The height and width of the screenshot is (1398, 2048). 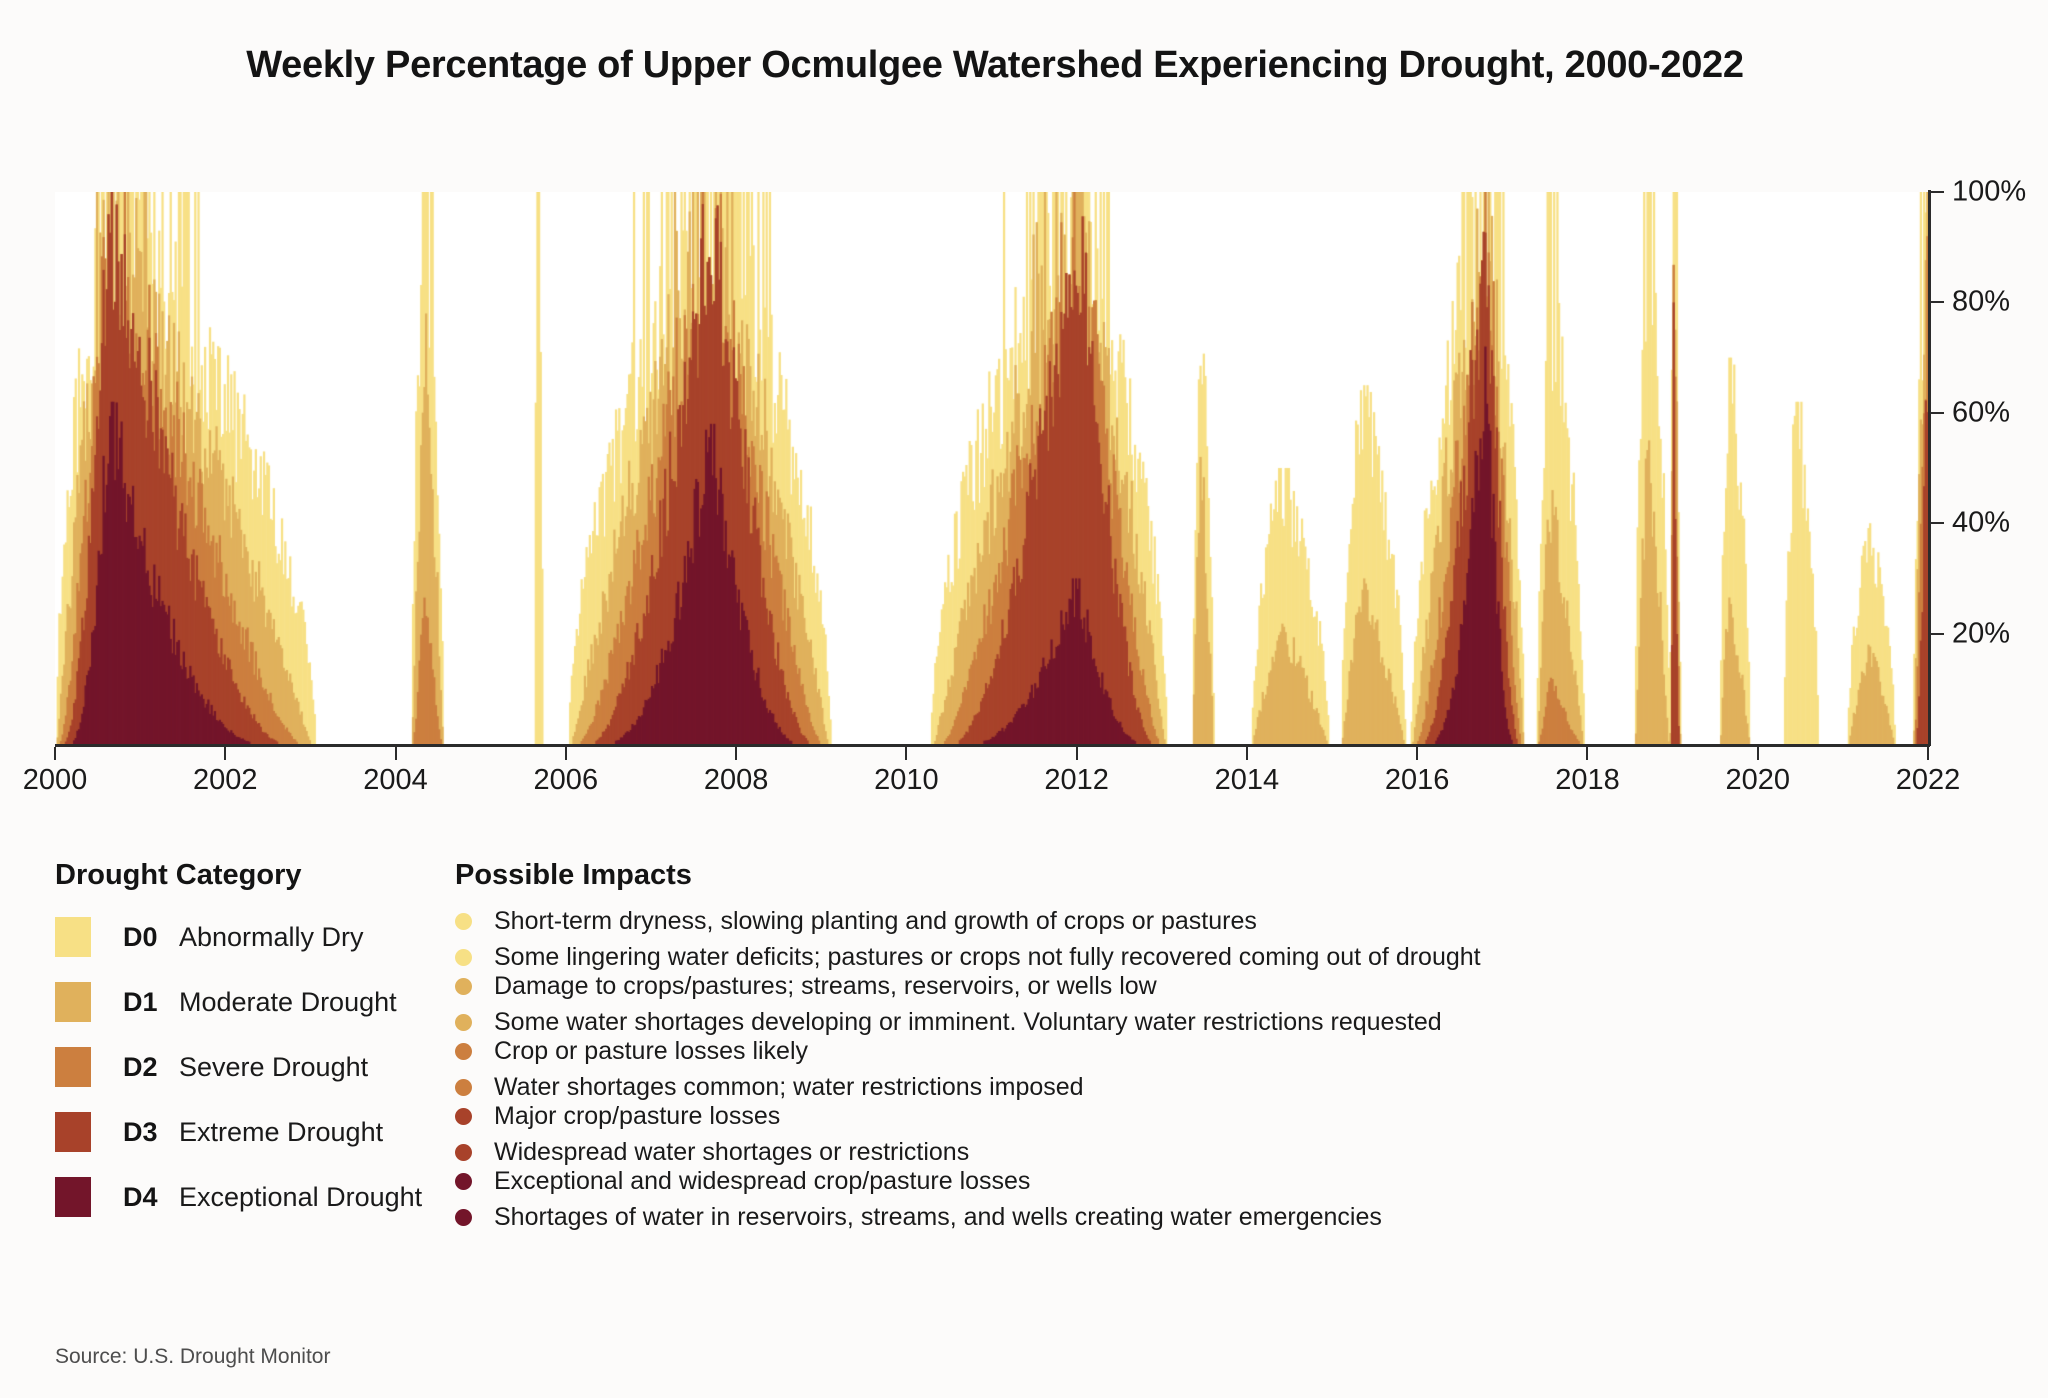 What do you see at coordinates (1937, 412) in the screenshot?
I see `y-tick-60%` at bounding box center [1937, 412].